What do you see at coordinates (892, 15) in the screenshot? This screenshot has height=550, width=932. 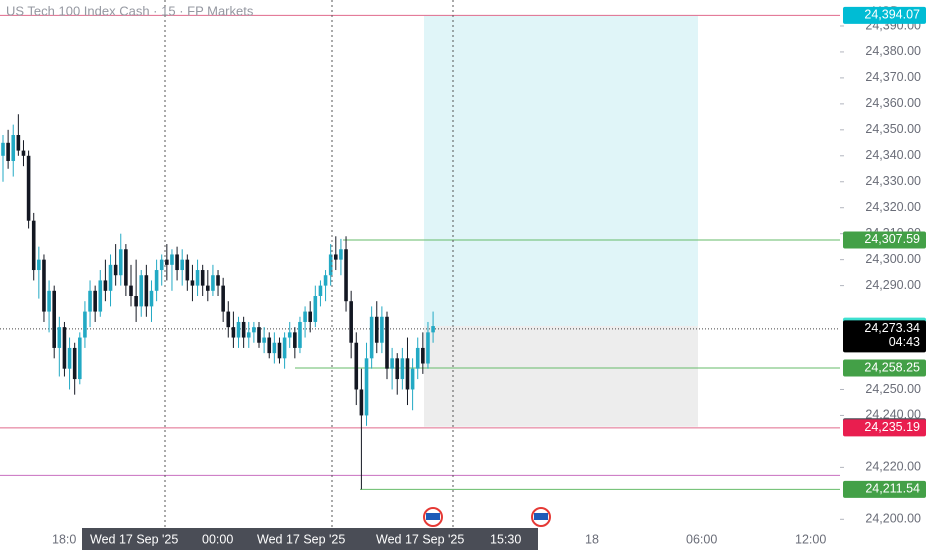 I see `price-badge-label: 24,394.07` at bounding box center [892, 15].